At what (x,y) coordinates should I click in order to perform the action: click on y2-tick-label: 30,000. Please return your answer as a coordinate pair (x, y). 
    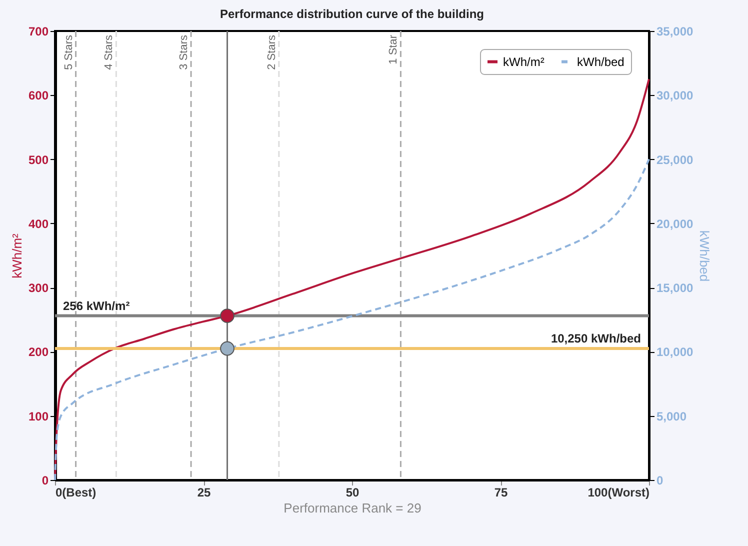
    Looking at the image, I should click on (675, 95).